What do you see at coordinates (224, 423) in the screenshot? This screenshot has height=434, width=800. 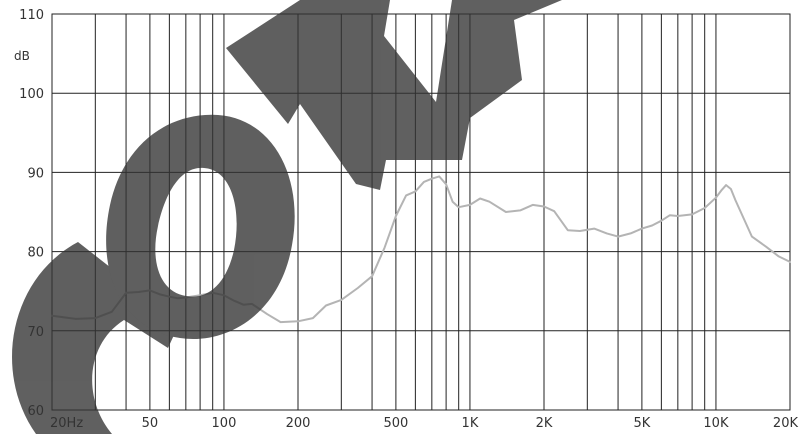 I see `x-tick-label: 100` at bounding box center [224, 423].